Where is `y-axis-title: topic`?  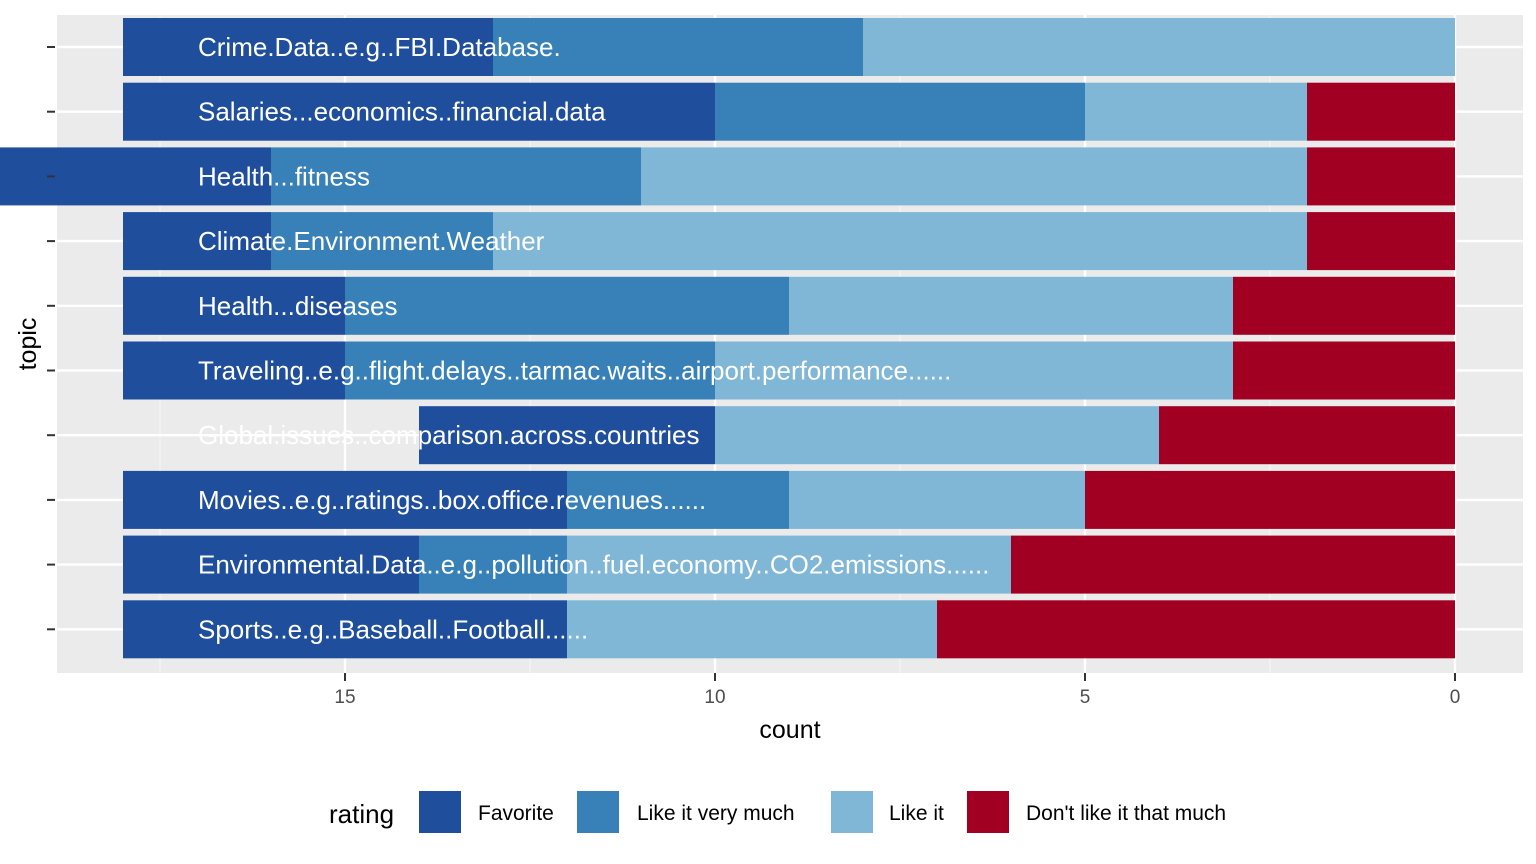
y-axis-title: topic is located at coordinates (28, 344).